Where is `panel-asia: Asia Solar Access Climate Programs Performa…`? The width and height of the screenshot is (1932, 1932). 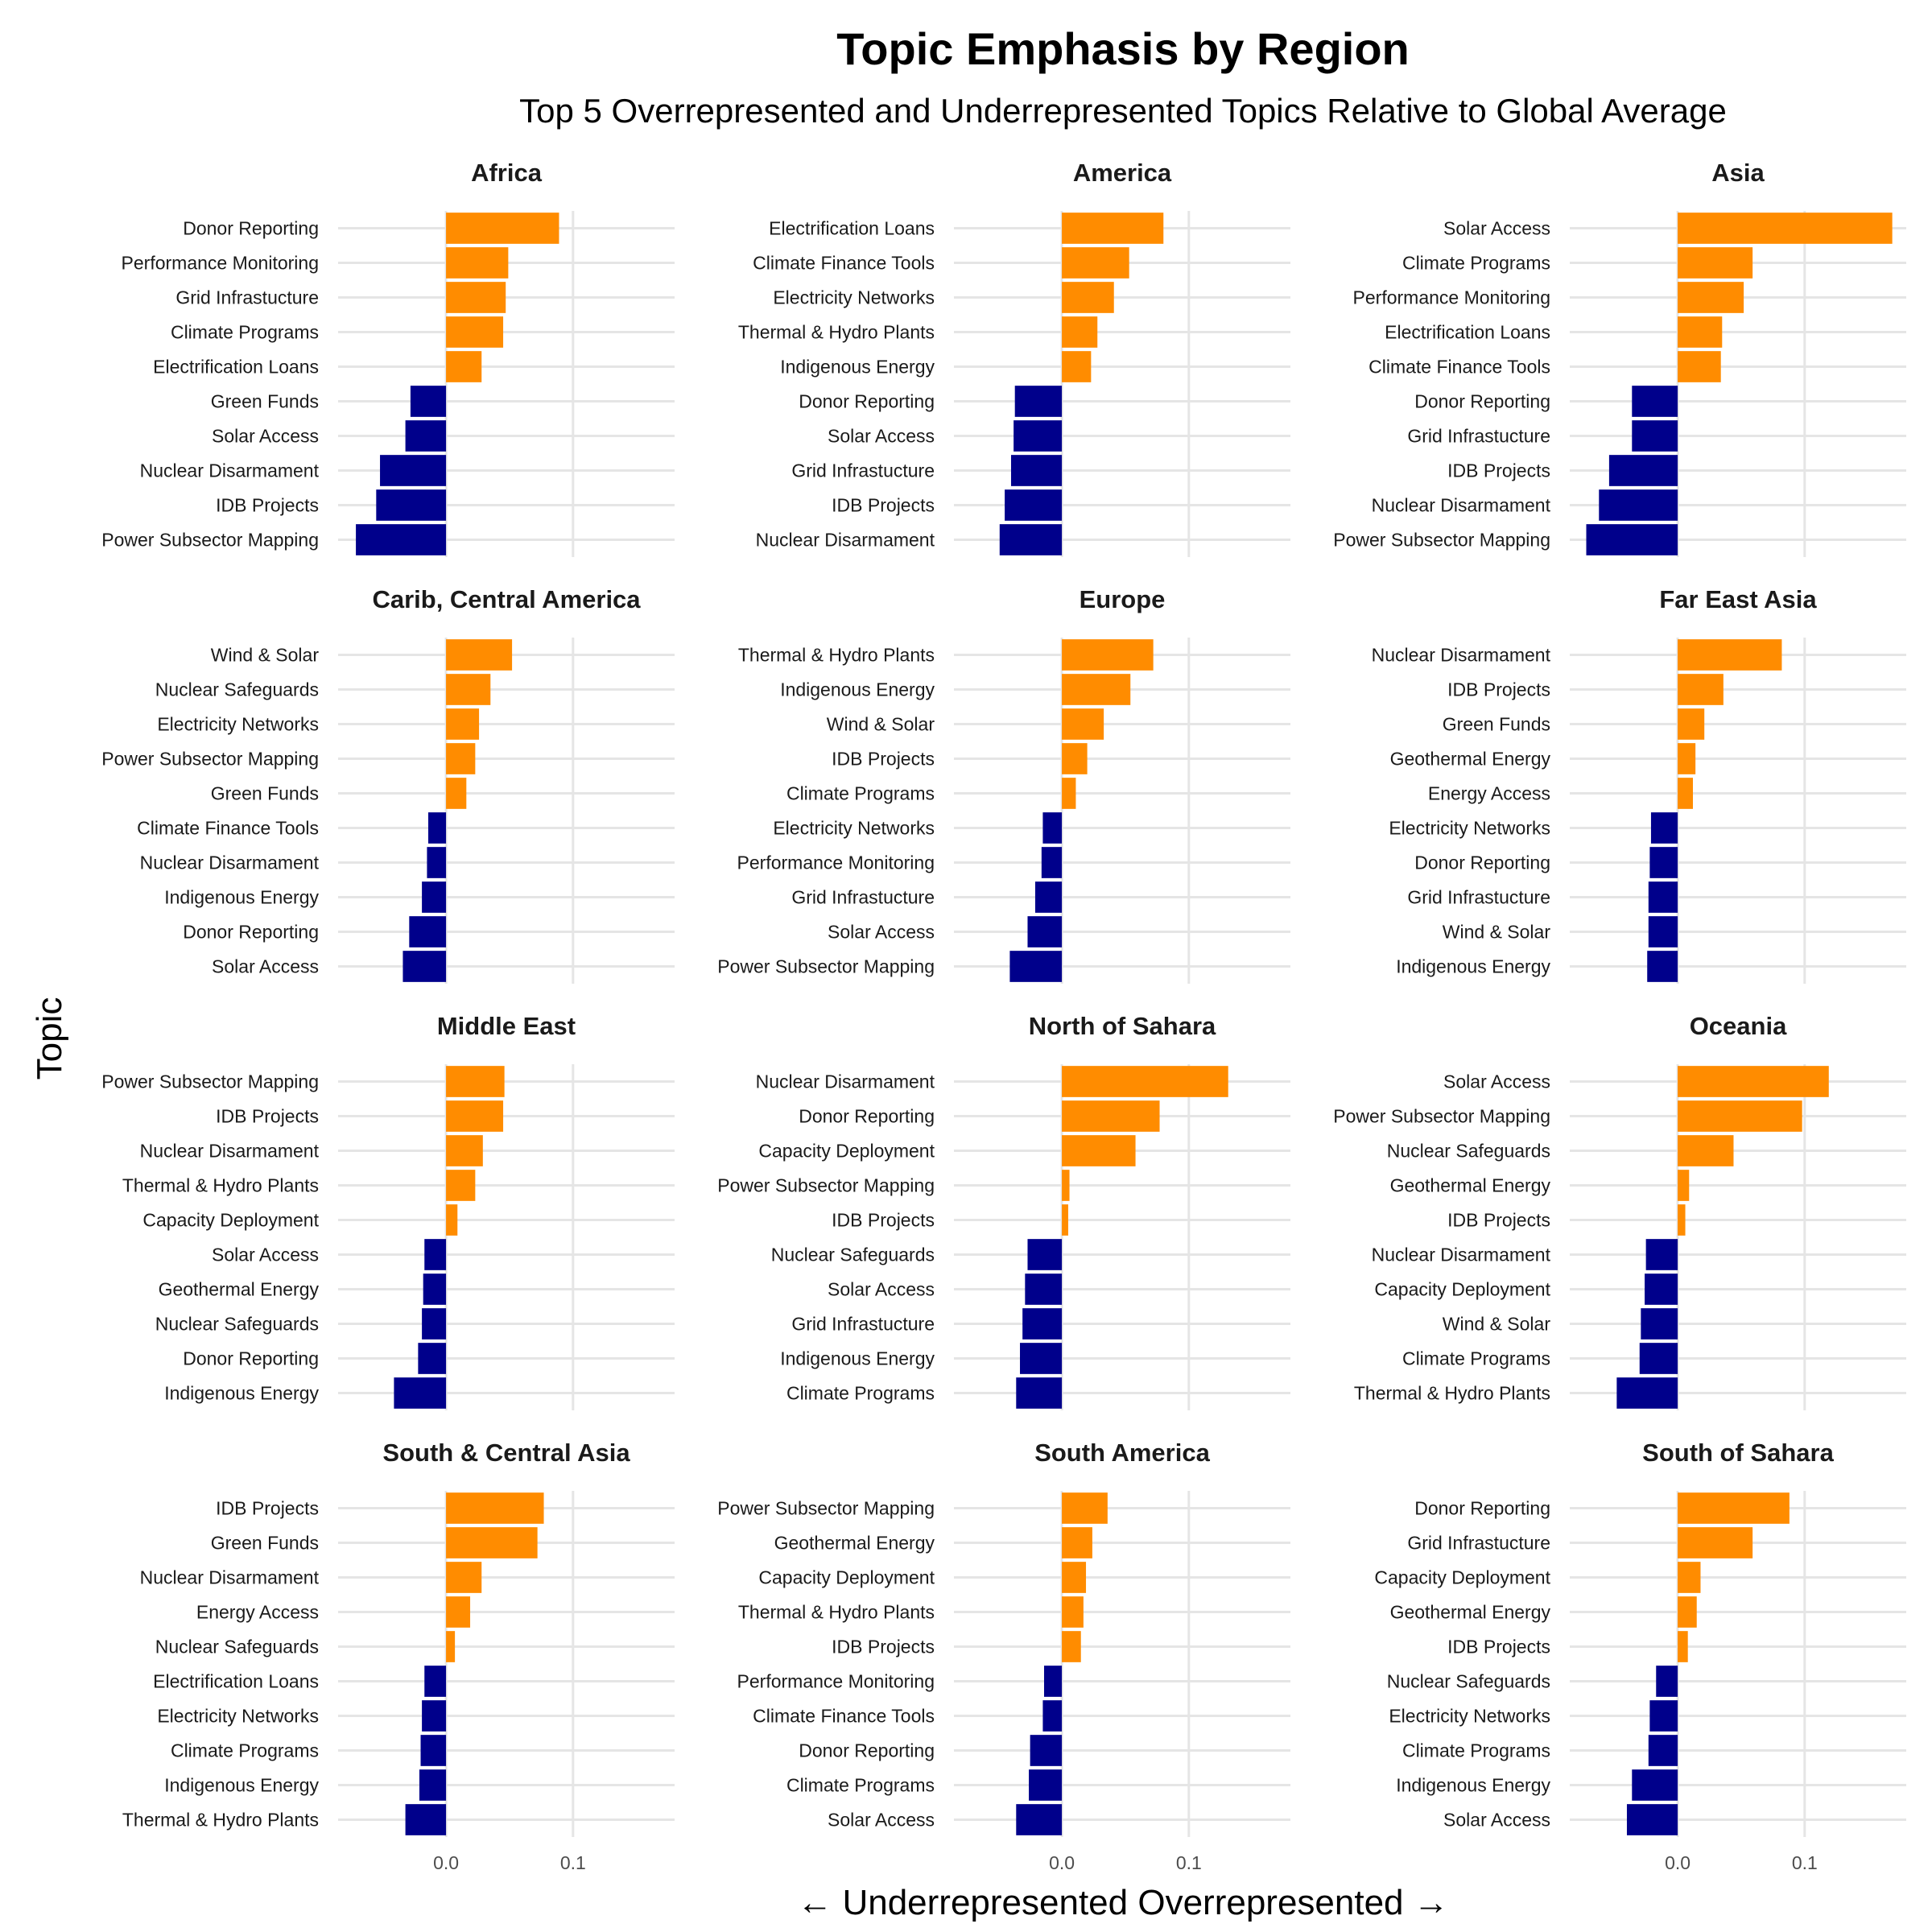
panel-asia: Asia Solar Access Climate Programs Performa… is located at coordinates (1619, 358).